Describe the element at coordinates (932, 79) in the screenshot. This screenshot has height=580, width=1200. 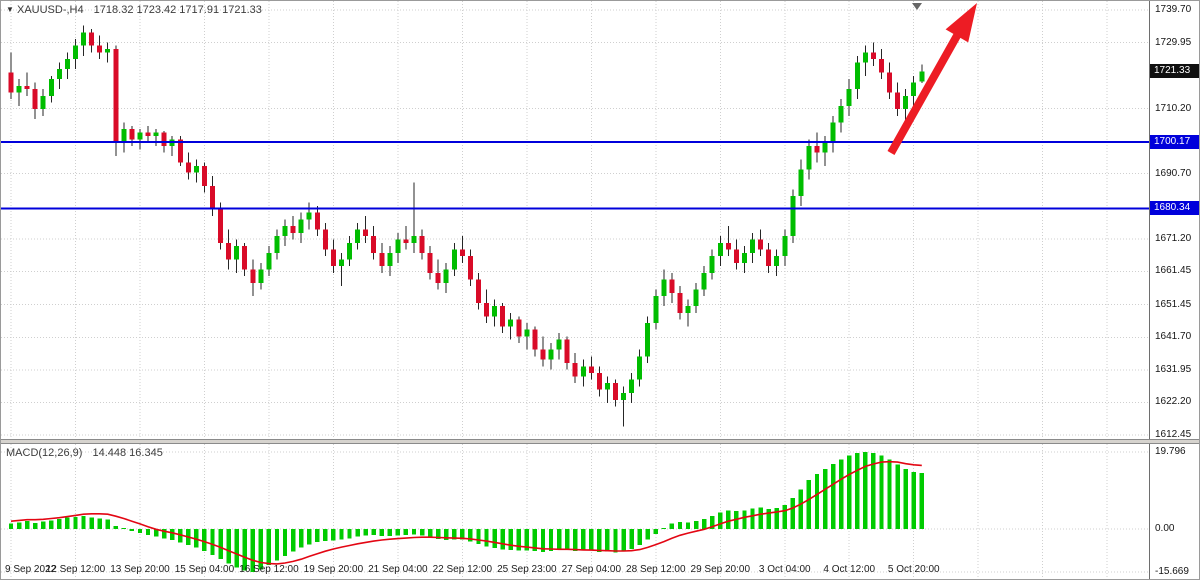
I see `trend-arrow` at that location.